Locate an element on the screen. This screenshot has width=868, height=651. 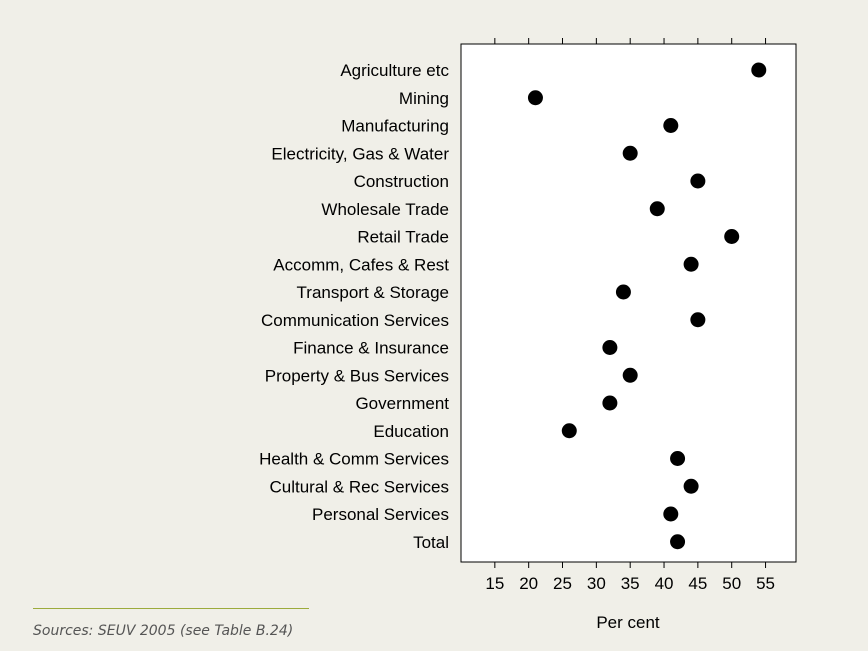
category-label: Accomm, Cafes & Rest is located at coordinates (361, 264).